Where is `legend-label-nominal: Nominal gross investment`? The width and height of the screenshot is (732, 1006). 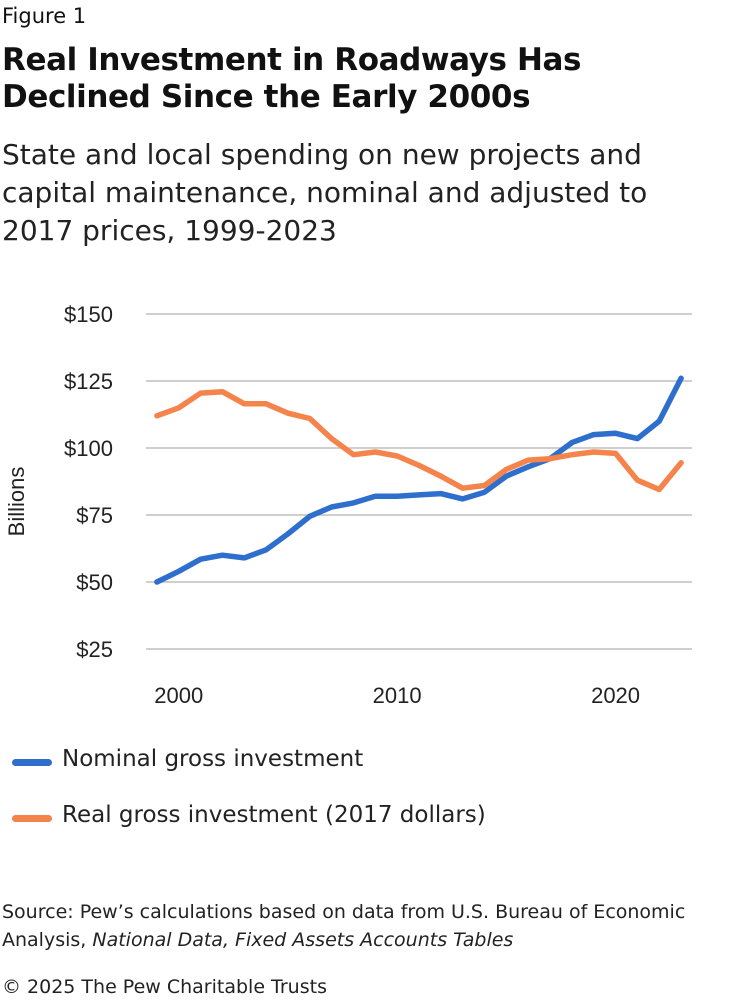
legend-label-nominal: Nominal gross investment is located at coordinates (213, 759).